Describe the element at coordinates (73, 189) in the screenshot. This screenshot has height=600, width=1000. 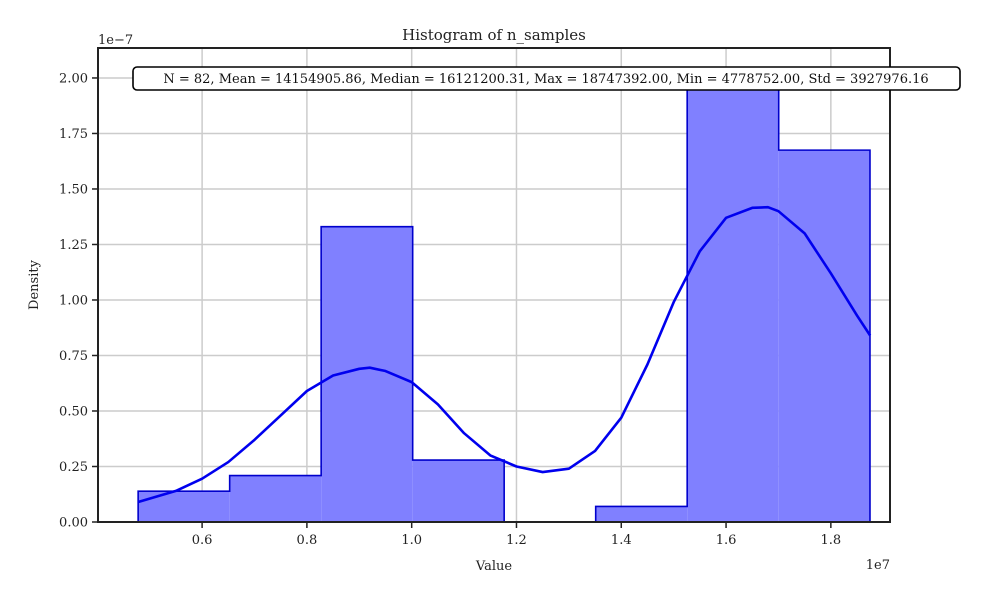
I see `y-tick-label: 1.50` at that location.